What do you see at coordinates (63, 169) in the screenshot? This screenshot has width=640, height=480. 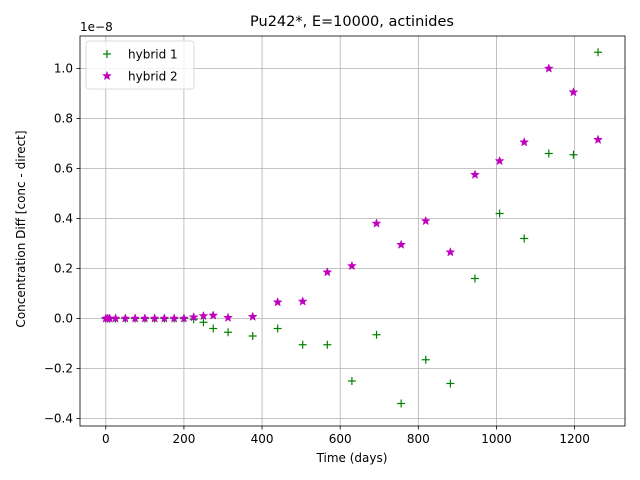 I see `y-tick-label: 0.6` at bounding box center [63, 169].